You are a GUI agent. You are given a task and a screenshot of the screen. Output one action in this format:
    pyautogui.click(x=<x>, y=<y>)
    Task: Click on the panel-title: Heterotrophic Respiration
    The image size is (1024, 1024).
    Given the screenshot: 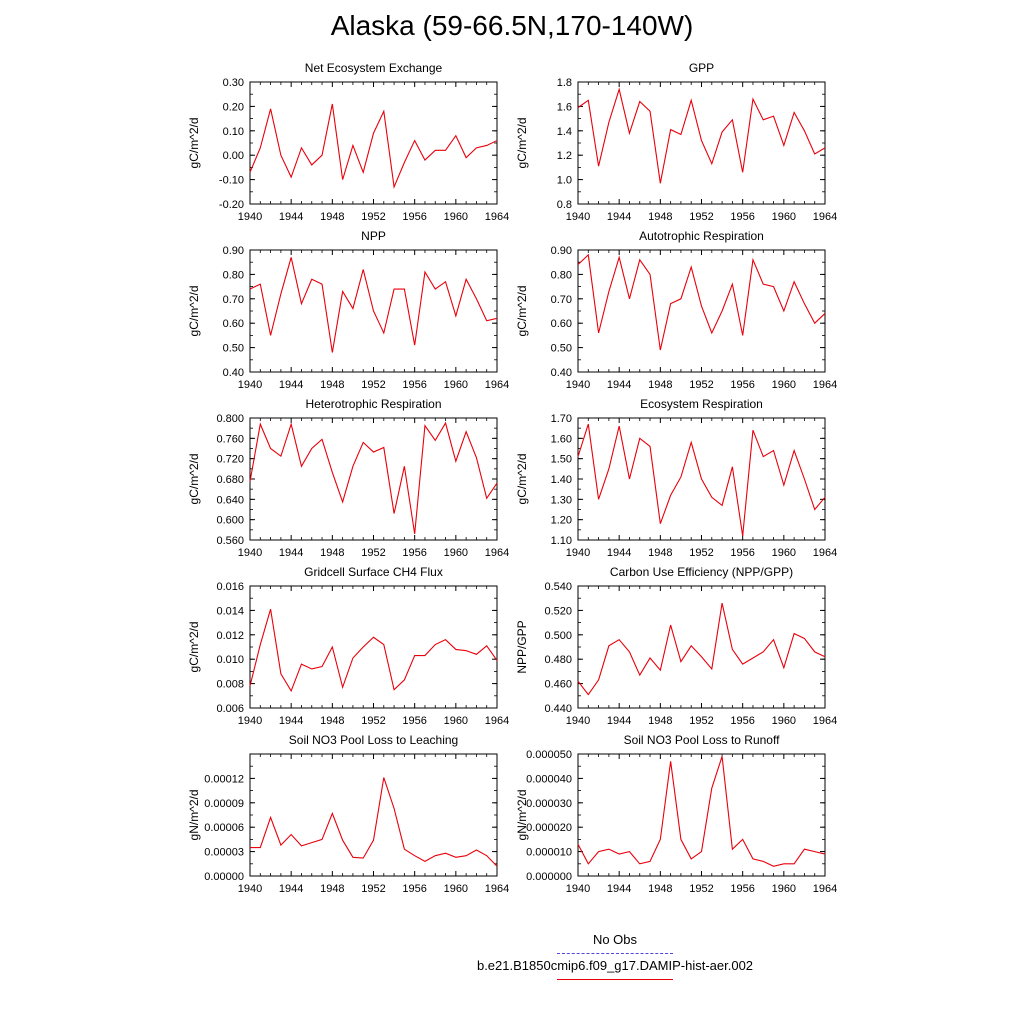 What is the action you would take?
    pyautogui.click(x=373, y=404)
    